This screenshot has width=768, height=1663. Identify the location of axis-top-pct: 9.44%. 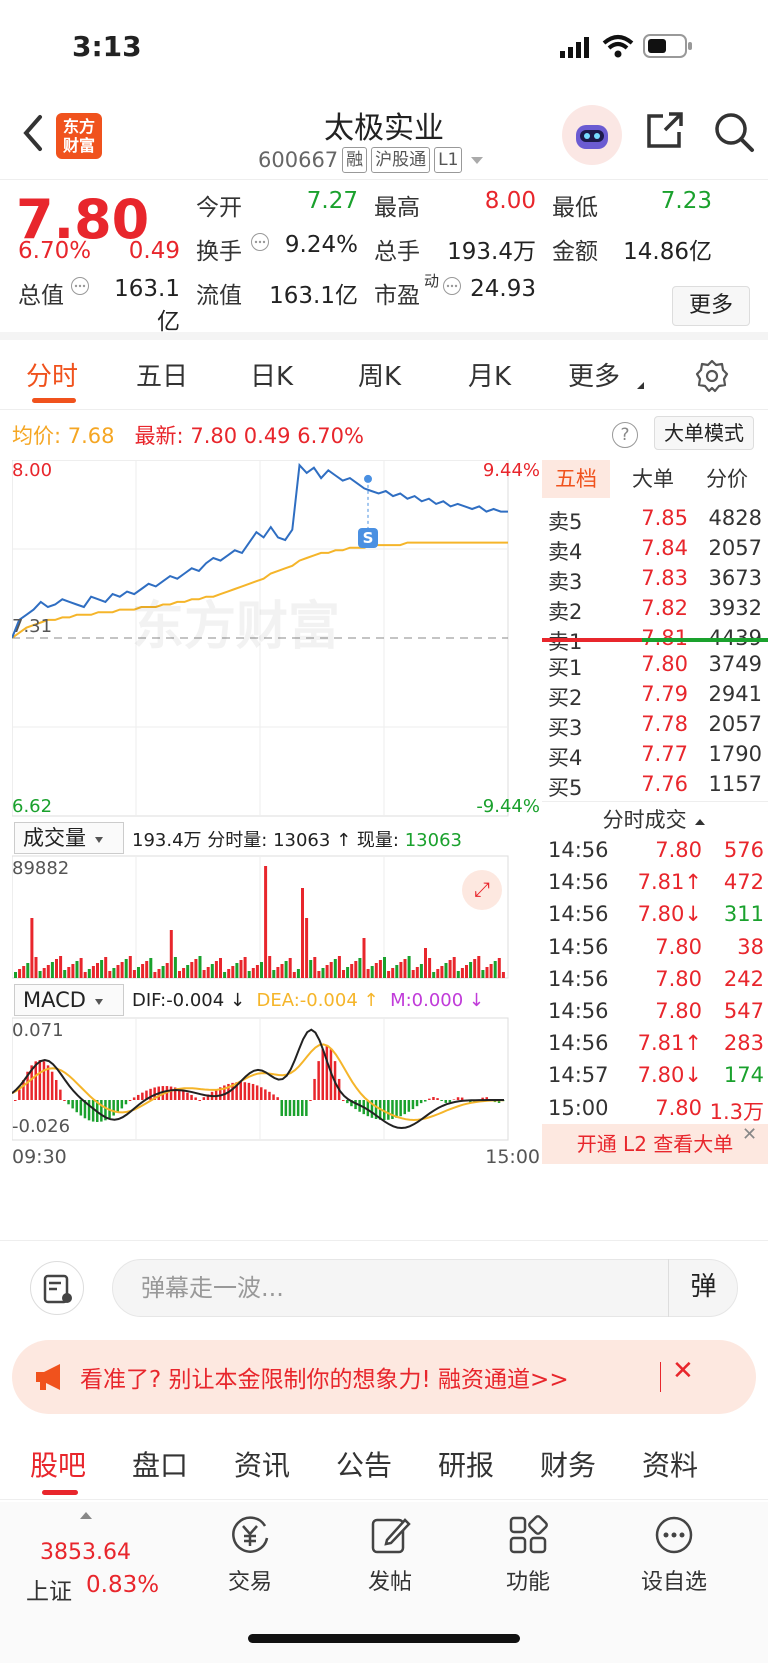
(511, 470).